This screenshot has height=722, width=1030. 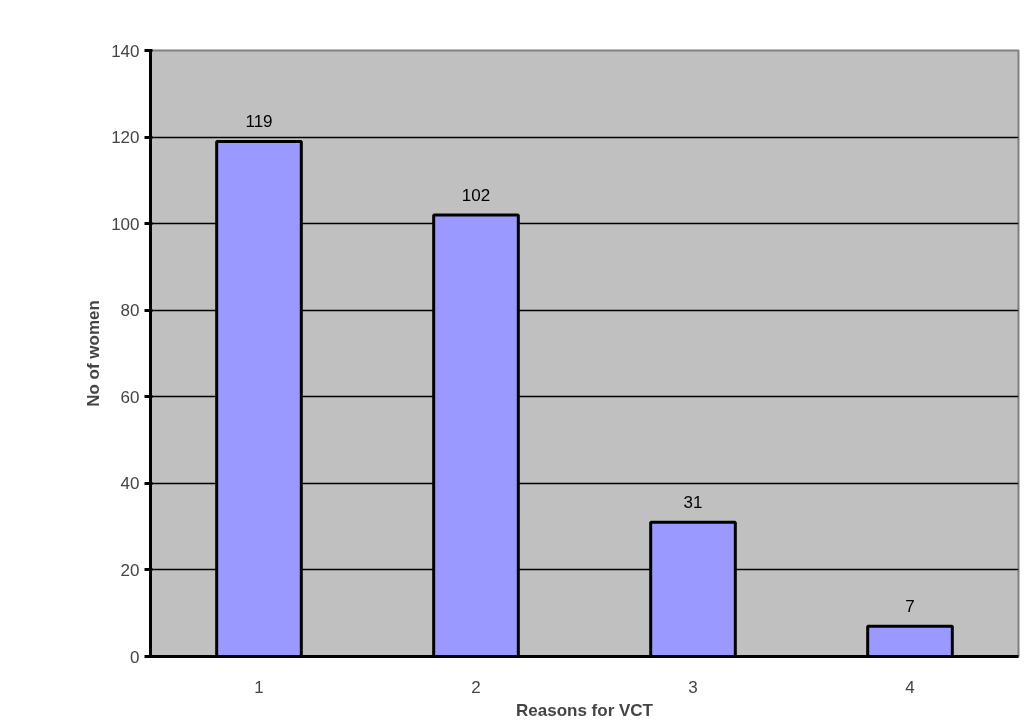 I want to click on x-tick-label: 1, so click(x=259, y=687).